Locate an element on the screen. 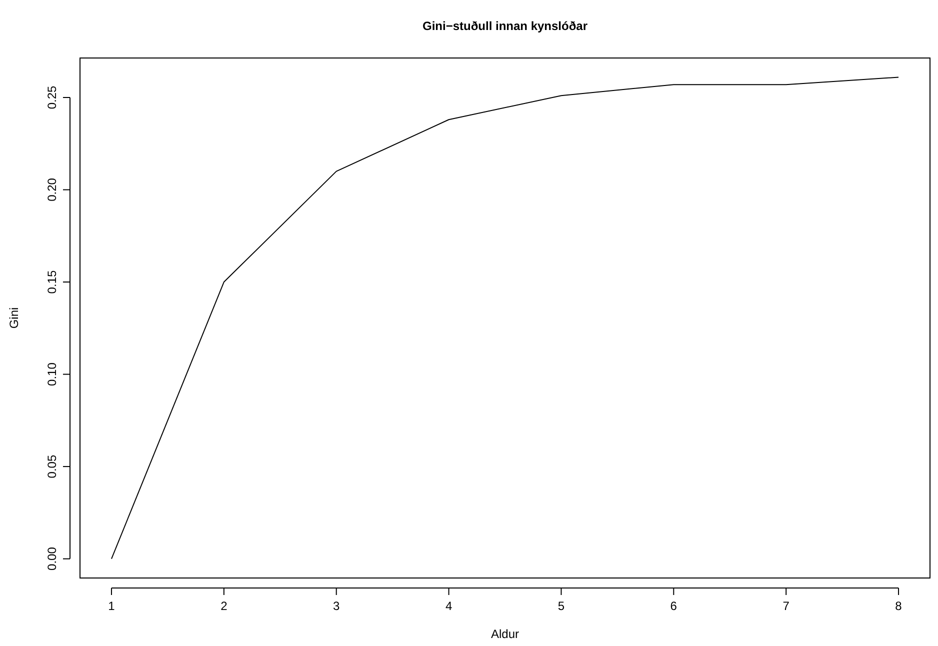  x-tick-label: 5 is located at coordinates (561, 606).